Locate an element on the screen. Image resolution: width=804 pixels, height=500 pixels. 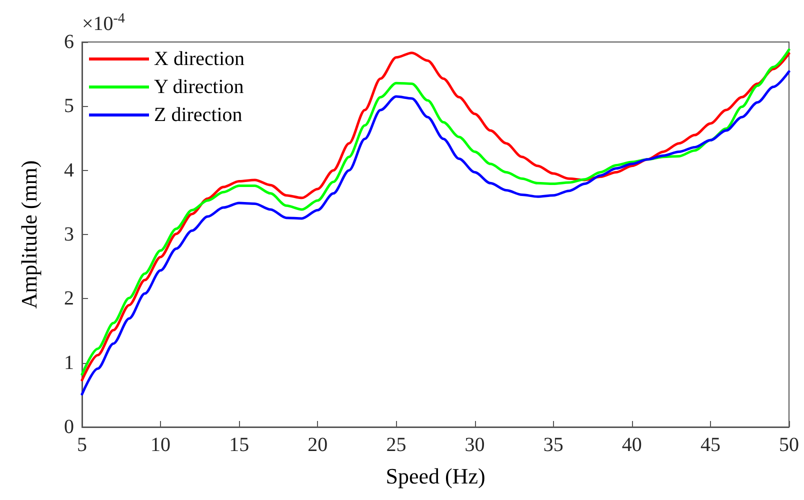
x-tick-label: 40 is located at coordinates (632, 445).